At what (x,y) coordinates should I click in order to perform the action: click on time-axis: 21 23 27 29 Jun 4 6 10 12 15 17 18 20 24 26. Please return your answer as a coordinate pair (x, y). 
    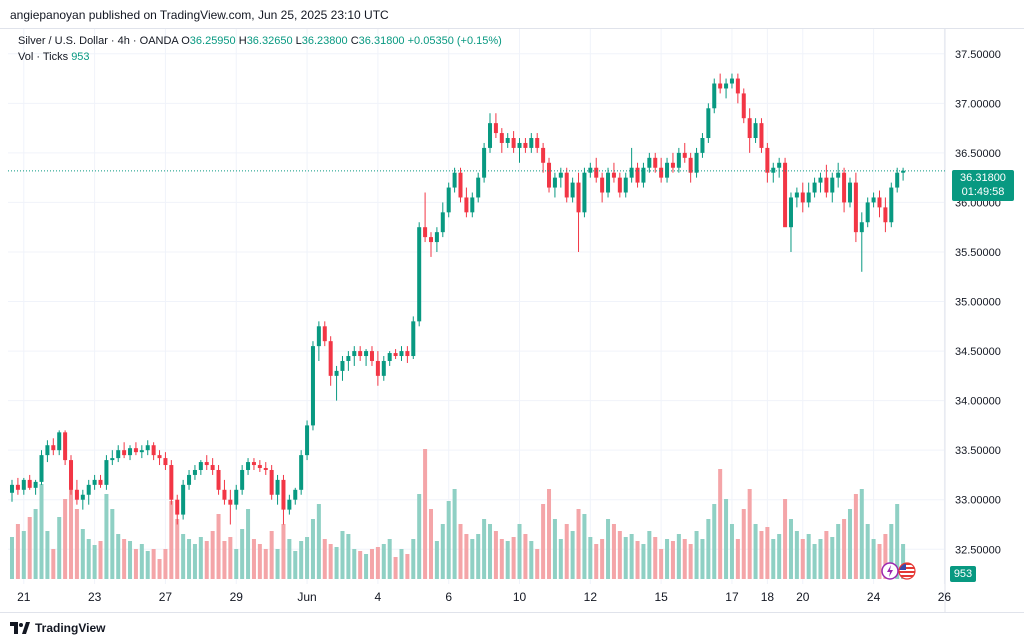
    Looking at the image, I should click on (484, 597).